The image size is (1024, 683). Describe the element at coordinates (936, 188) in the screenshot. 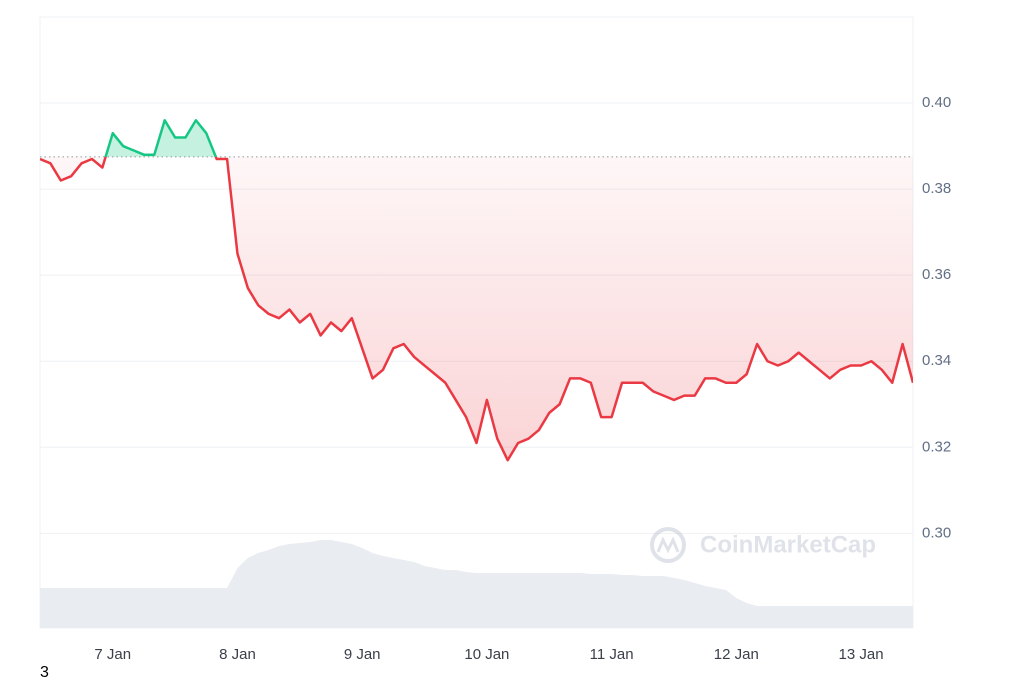

I see `y-tick-label: 0.38` at that location.